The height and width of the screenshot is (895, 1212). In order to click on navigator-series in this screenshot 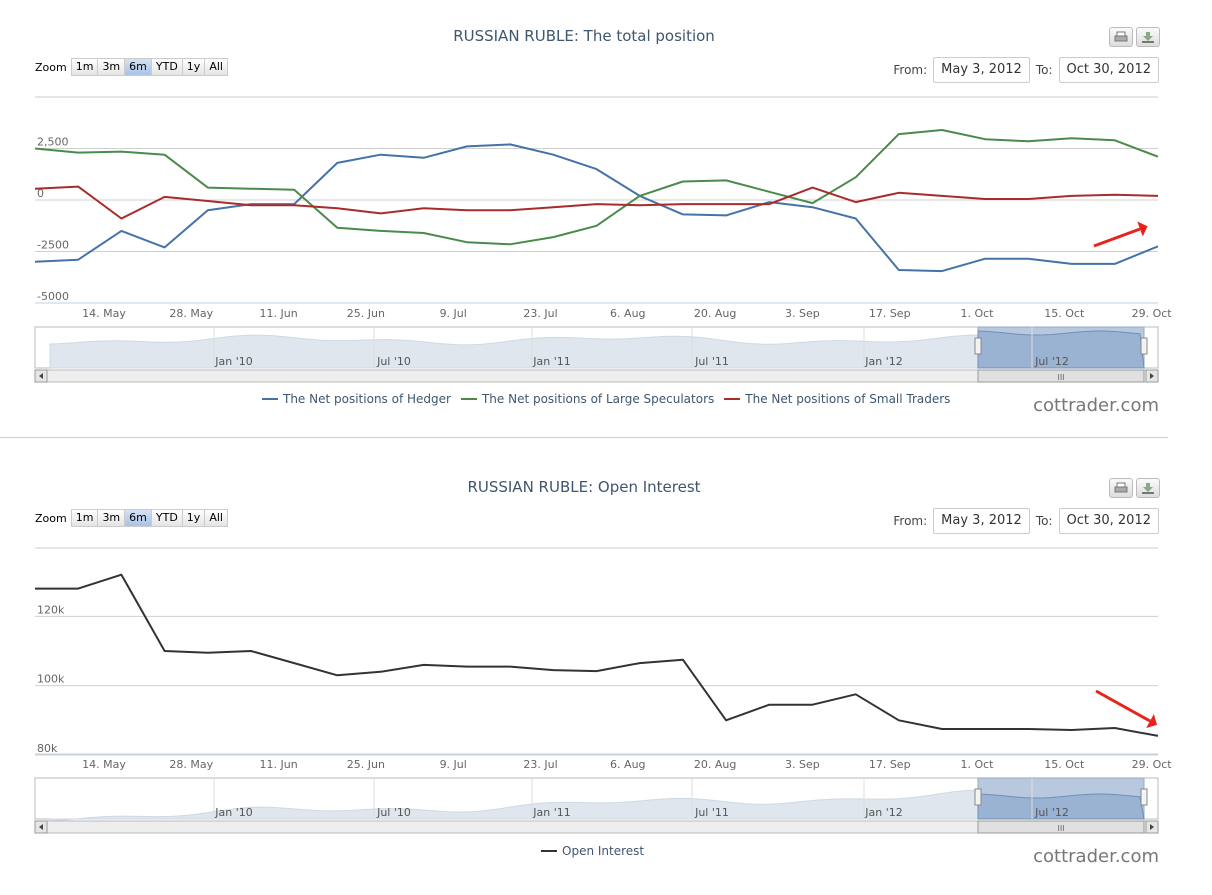, I will do `click(514, 805)`.